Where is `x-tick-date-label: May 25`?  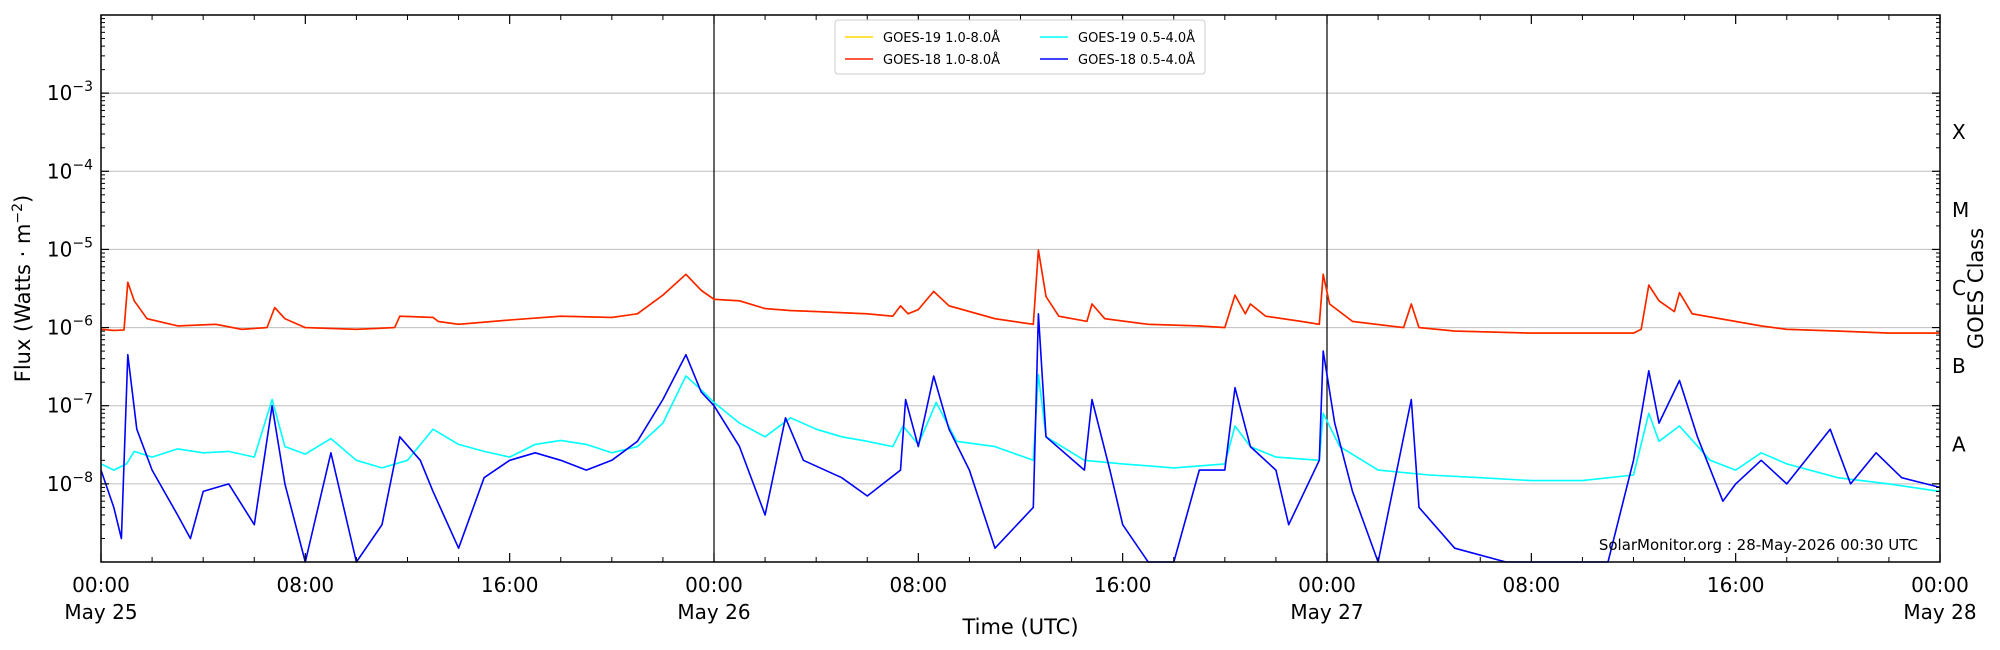 x-tick-date-label: May 25 is located at coordinates (100, 612).